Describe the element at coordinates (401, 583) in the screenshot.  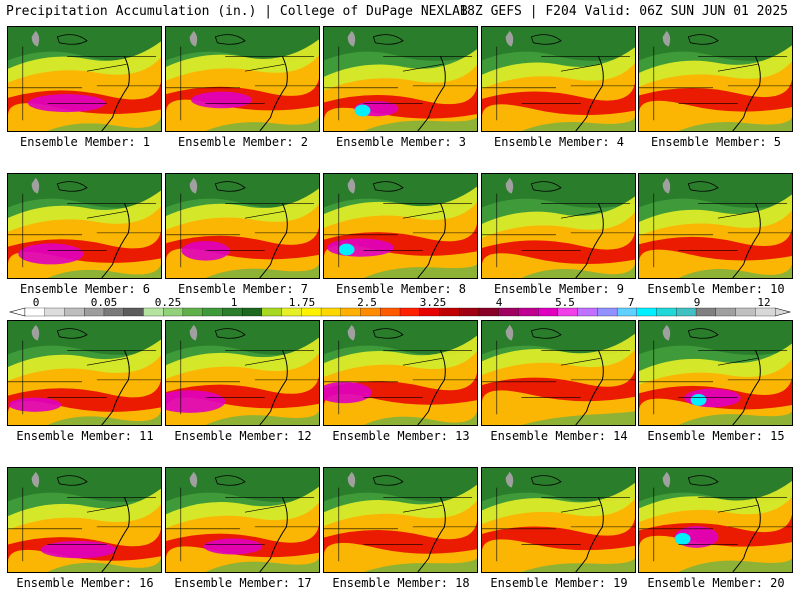
I see `ensemble-member-label: Ensemble Member: 18` at that location.